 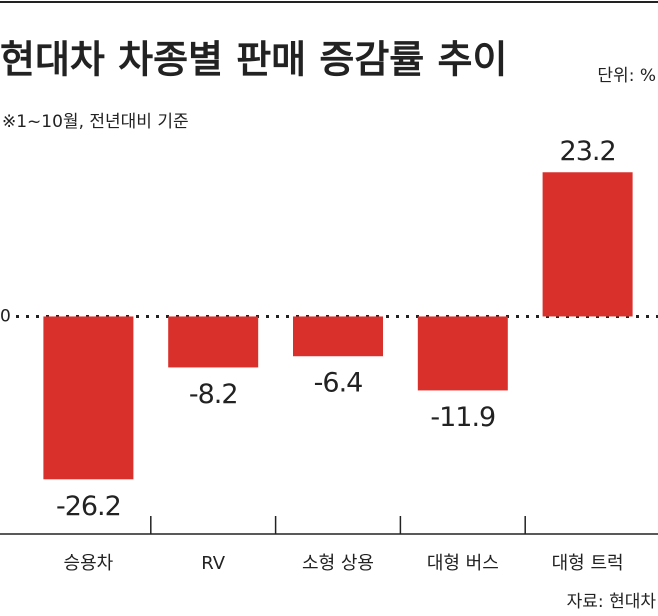 I want to click on value-label: -6.4, so click(x=338, y=383).